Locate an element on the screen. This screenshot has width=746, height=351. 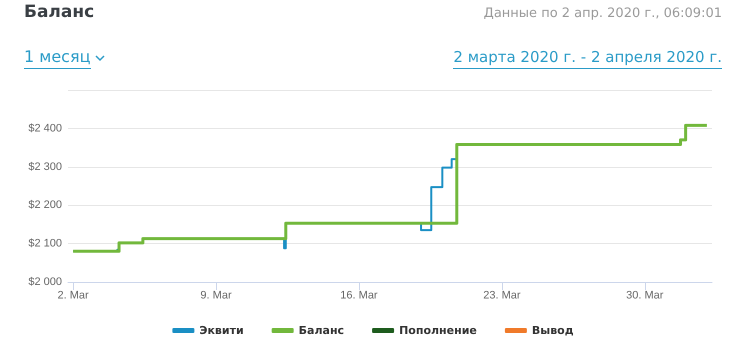
y-tick-label: $2 100 is located at coordinates (45, 244).